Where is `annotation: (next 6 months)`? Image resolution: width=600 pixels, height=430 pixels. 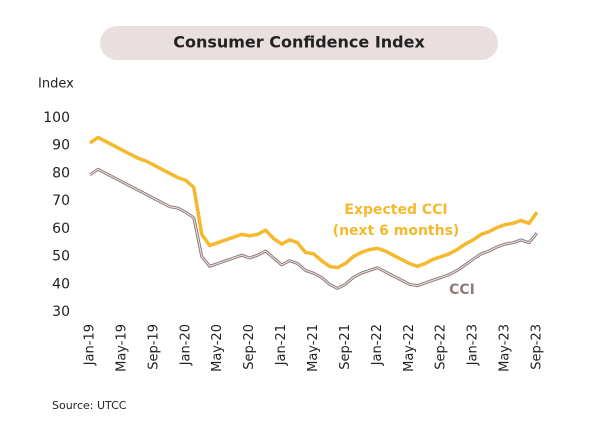
annotation: (next 6 months) is located at coordinates (396, 231).